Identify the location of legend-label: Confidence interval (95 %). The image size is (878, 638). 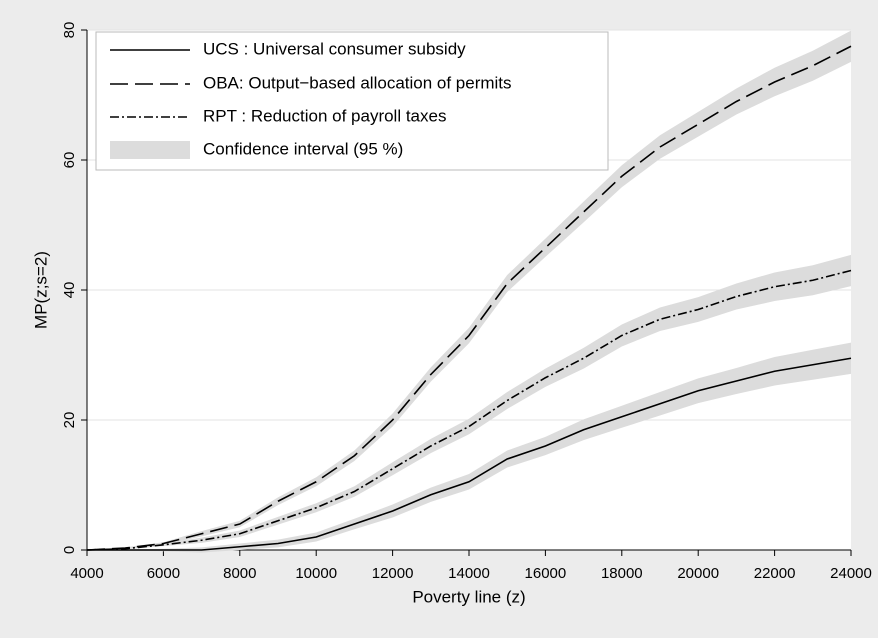
(303, 148).